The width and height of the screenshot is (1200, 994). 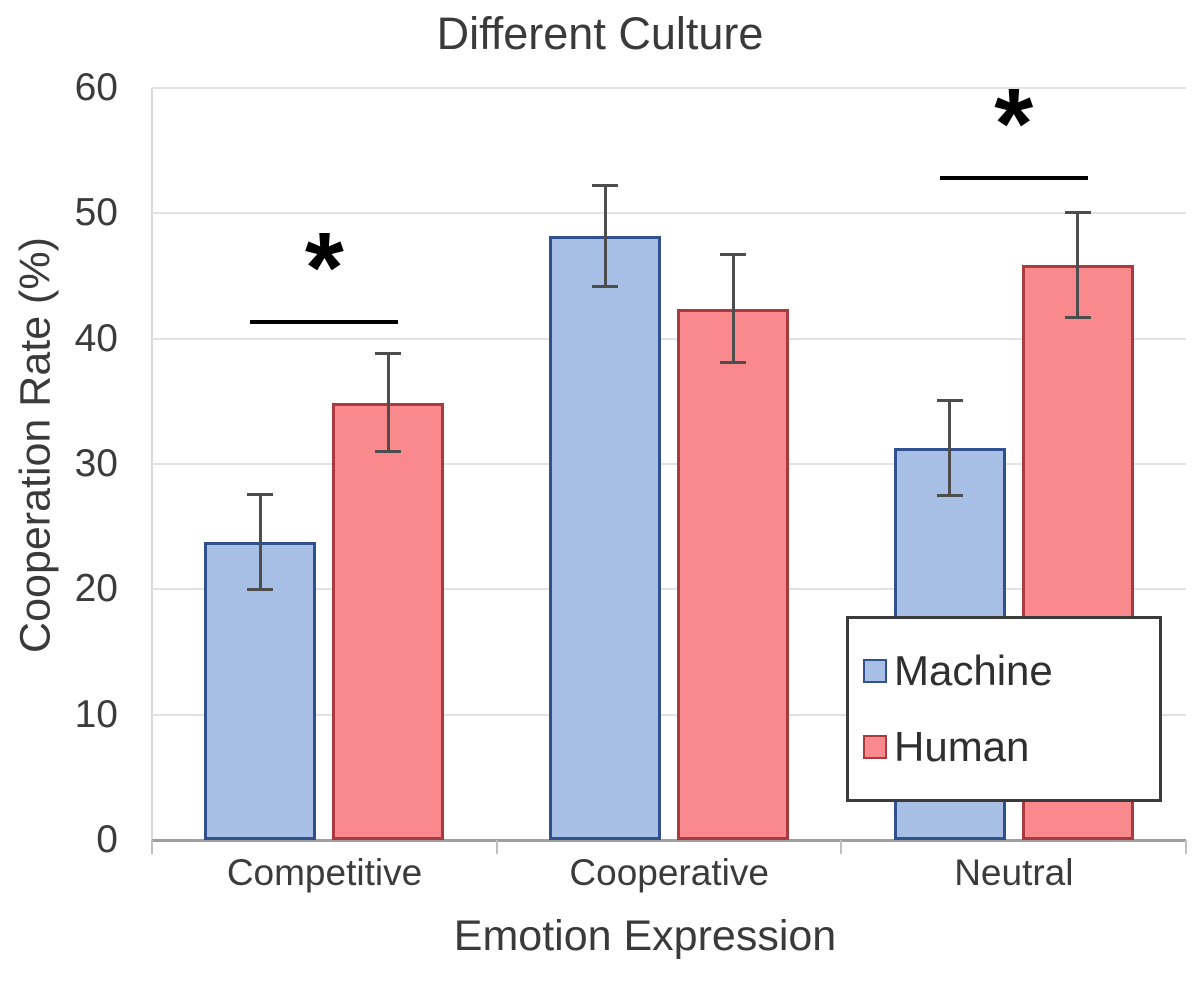 What do you see at coordinates (733, 574) in the screenshot?
I see `human-bar-cooperative` at bounding box center [733, 574].